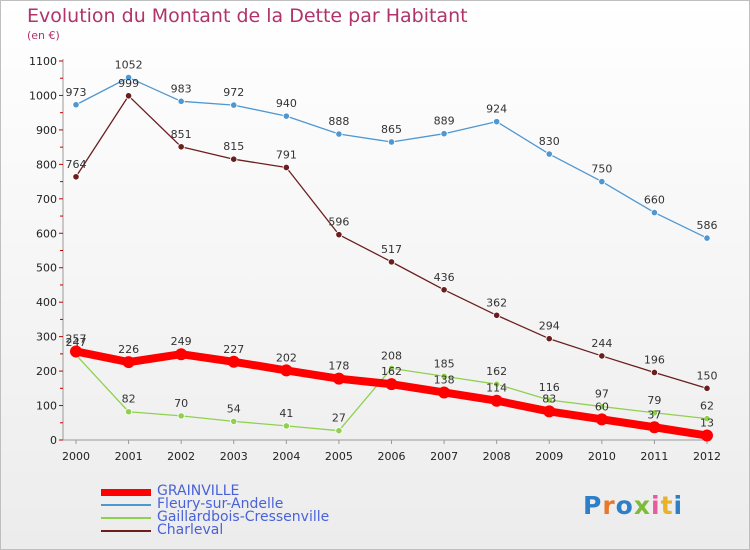  What do you see at coordinates (338, 366) in the screenshot?
I see `data-label: 178` at bounding box center [338, 366].